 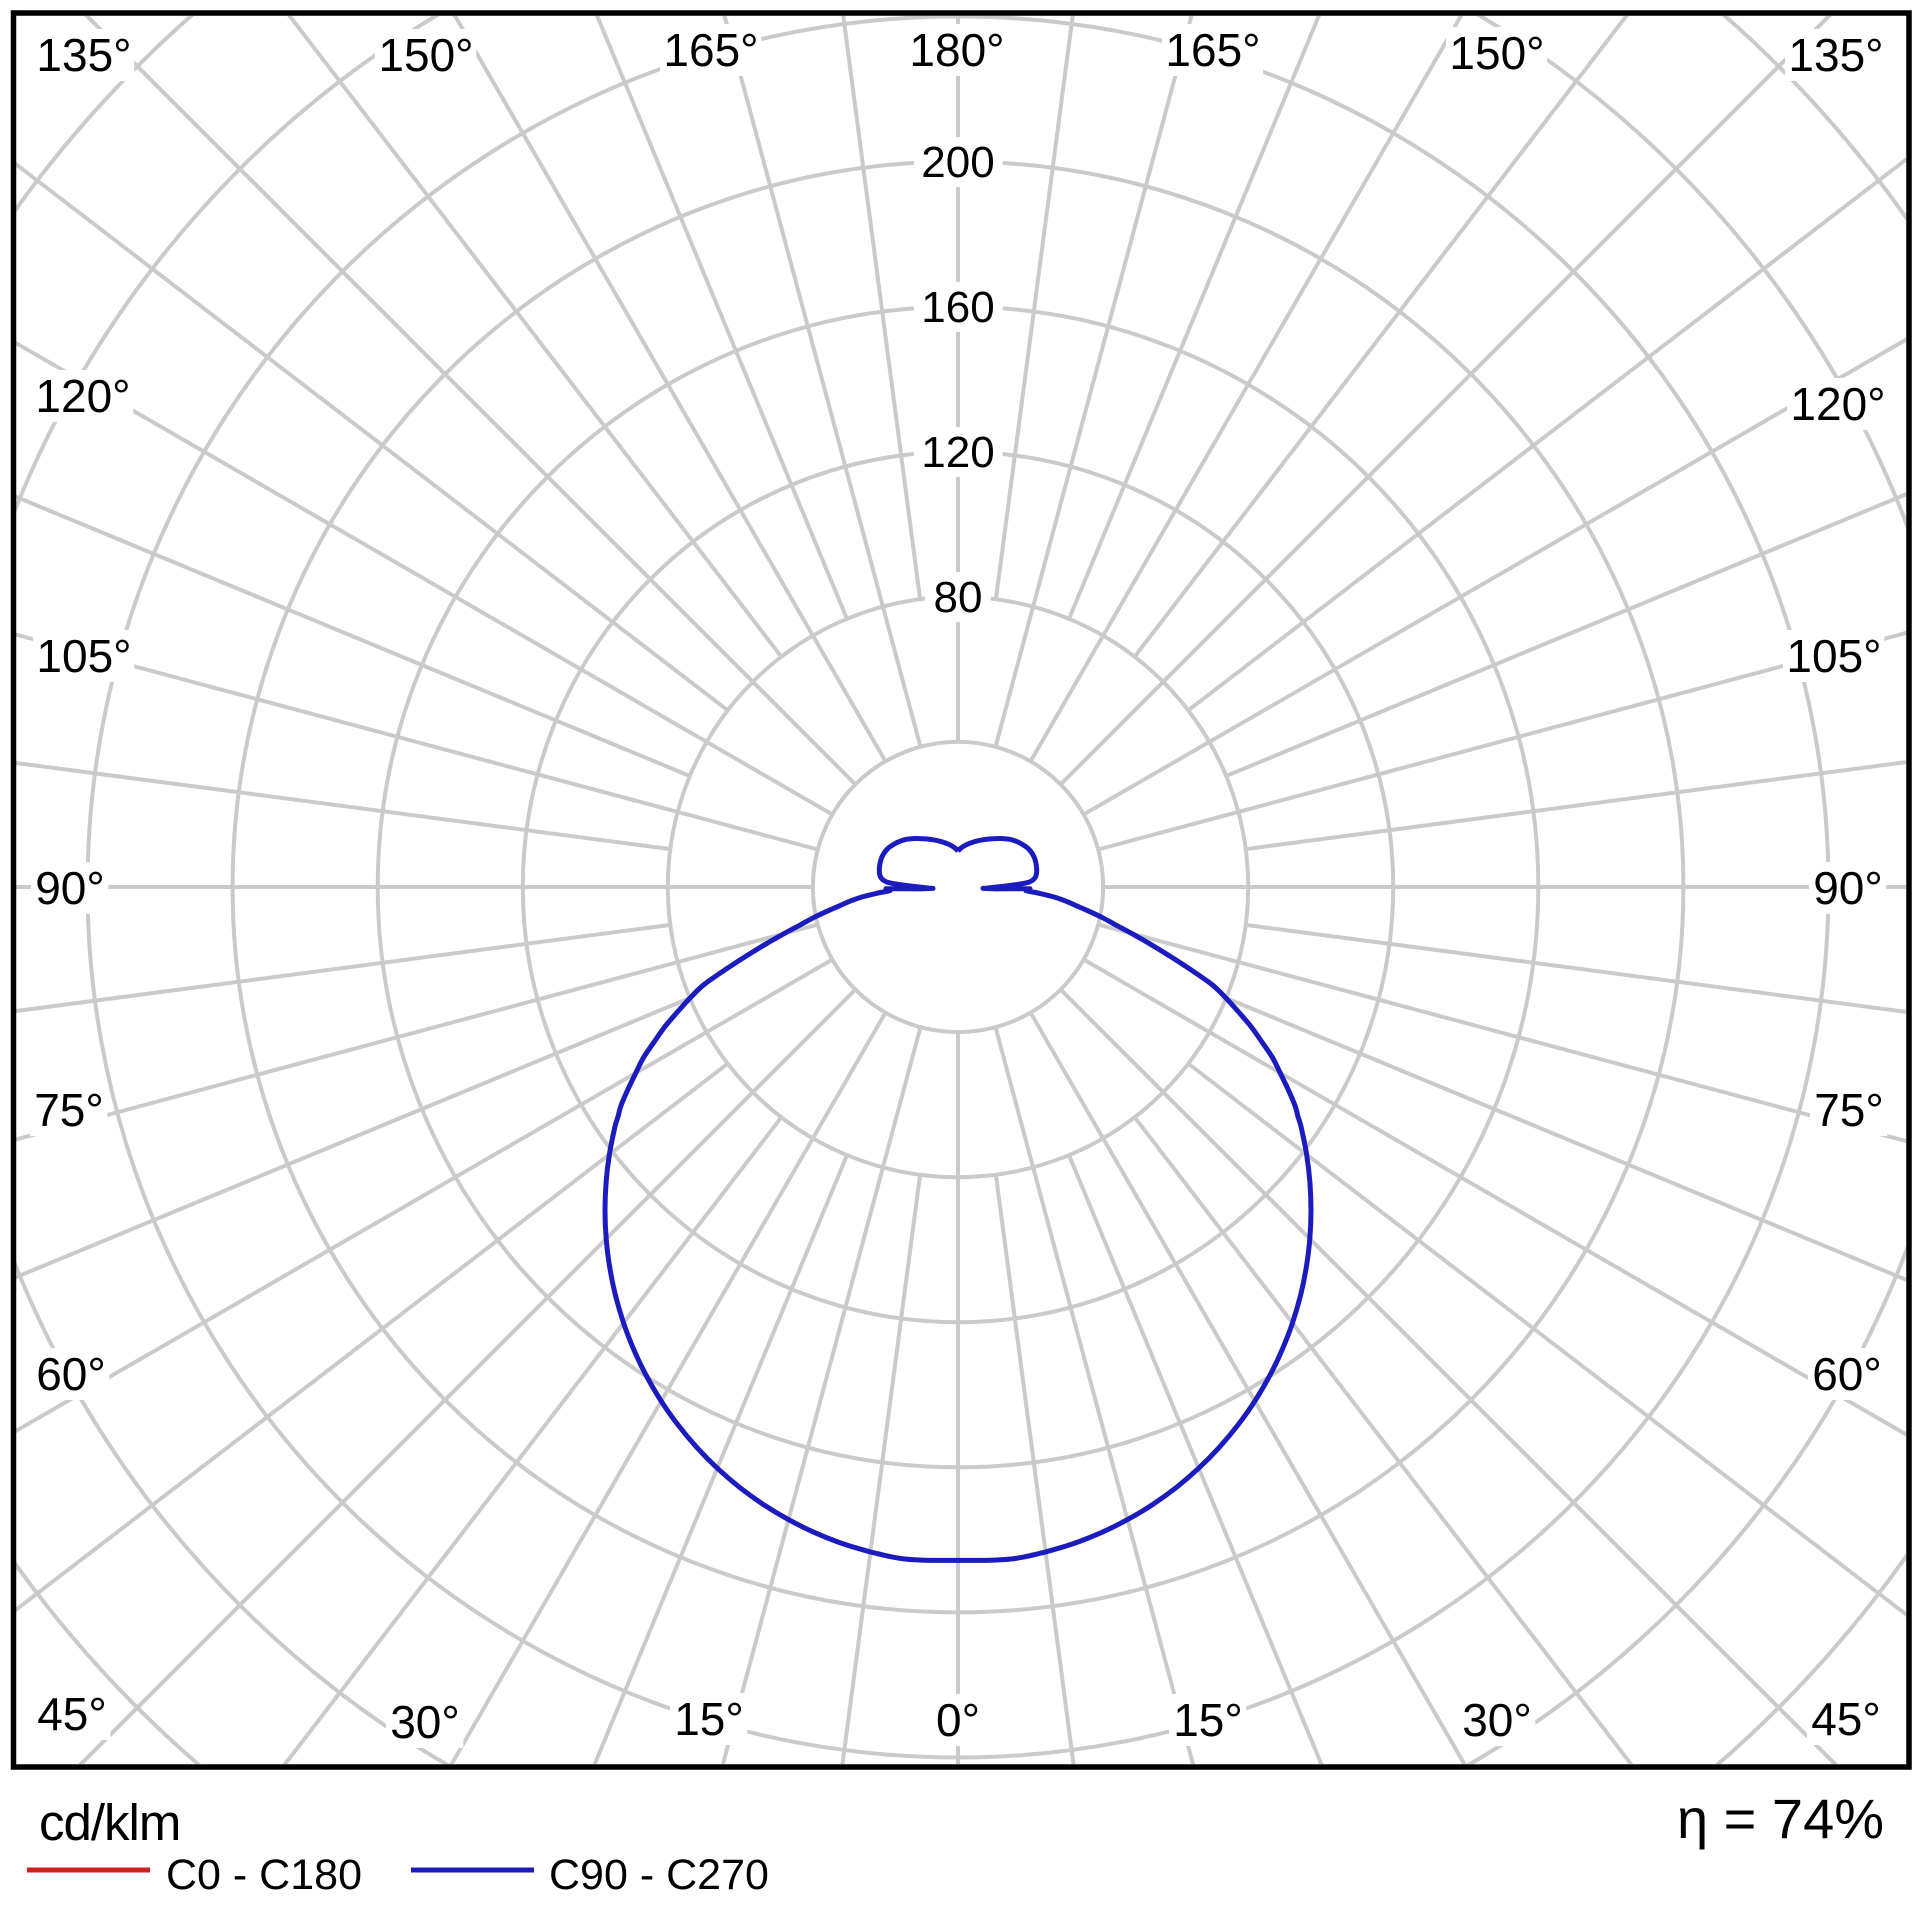 I want to click on svg-text: 180°, so click(x=956, y=50).